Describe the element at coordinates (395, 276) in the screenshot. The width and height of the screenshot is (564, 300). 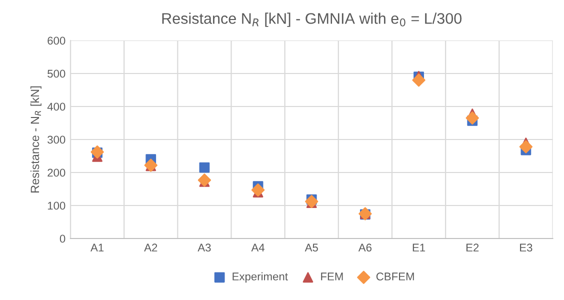
I see `legend-label: CBFEM` at that location.